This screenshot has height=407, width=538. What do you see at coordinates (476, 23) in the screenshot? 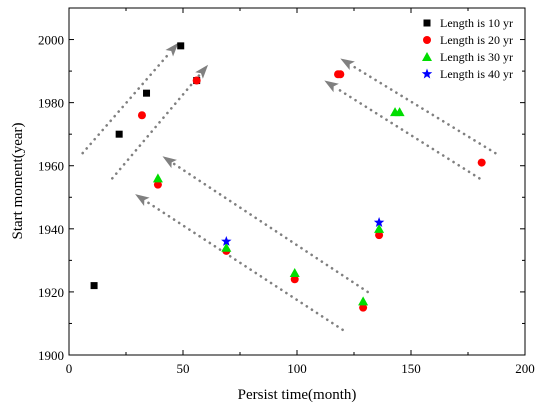
I see `legend-label: Length is 10 yr` at bounding box center [476, 23].